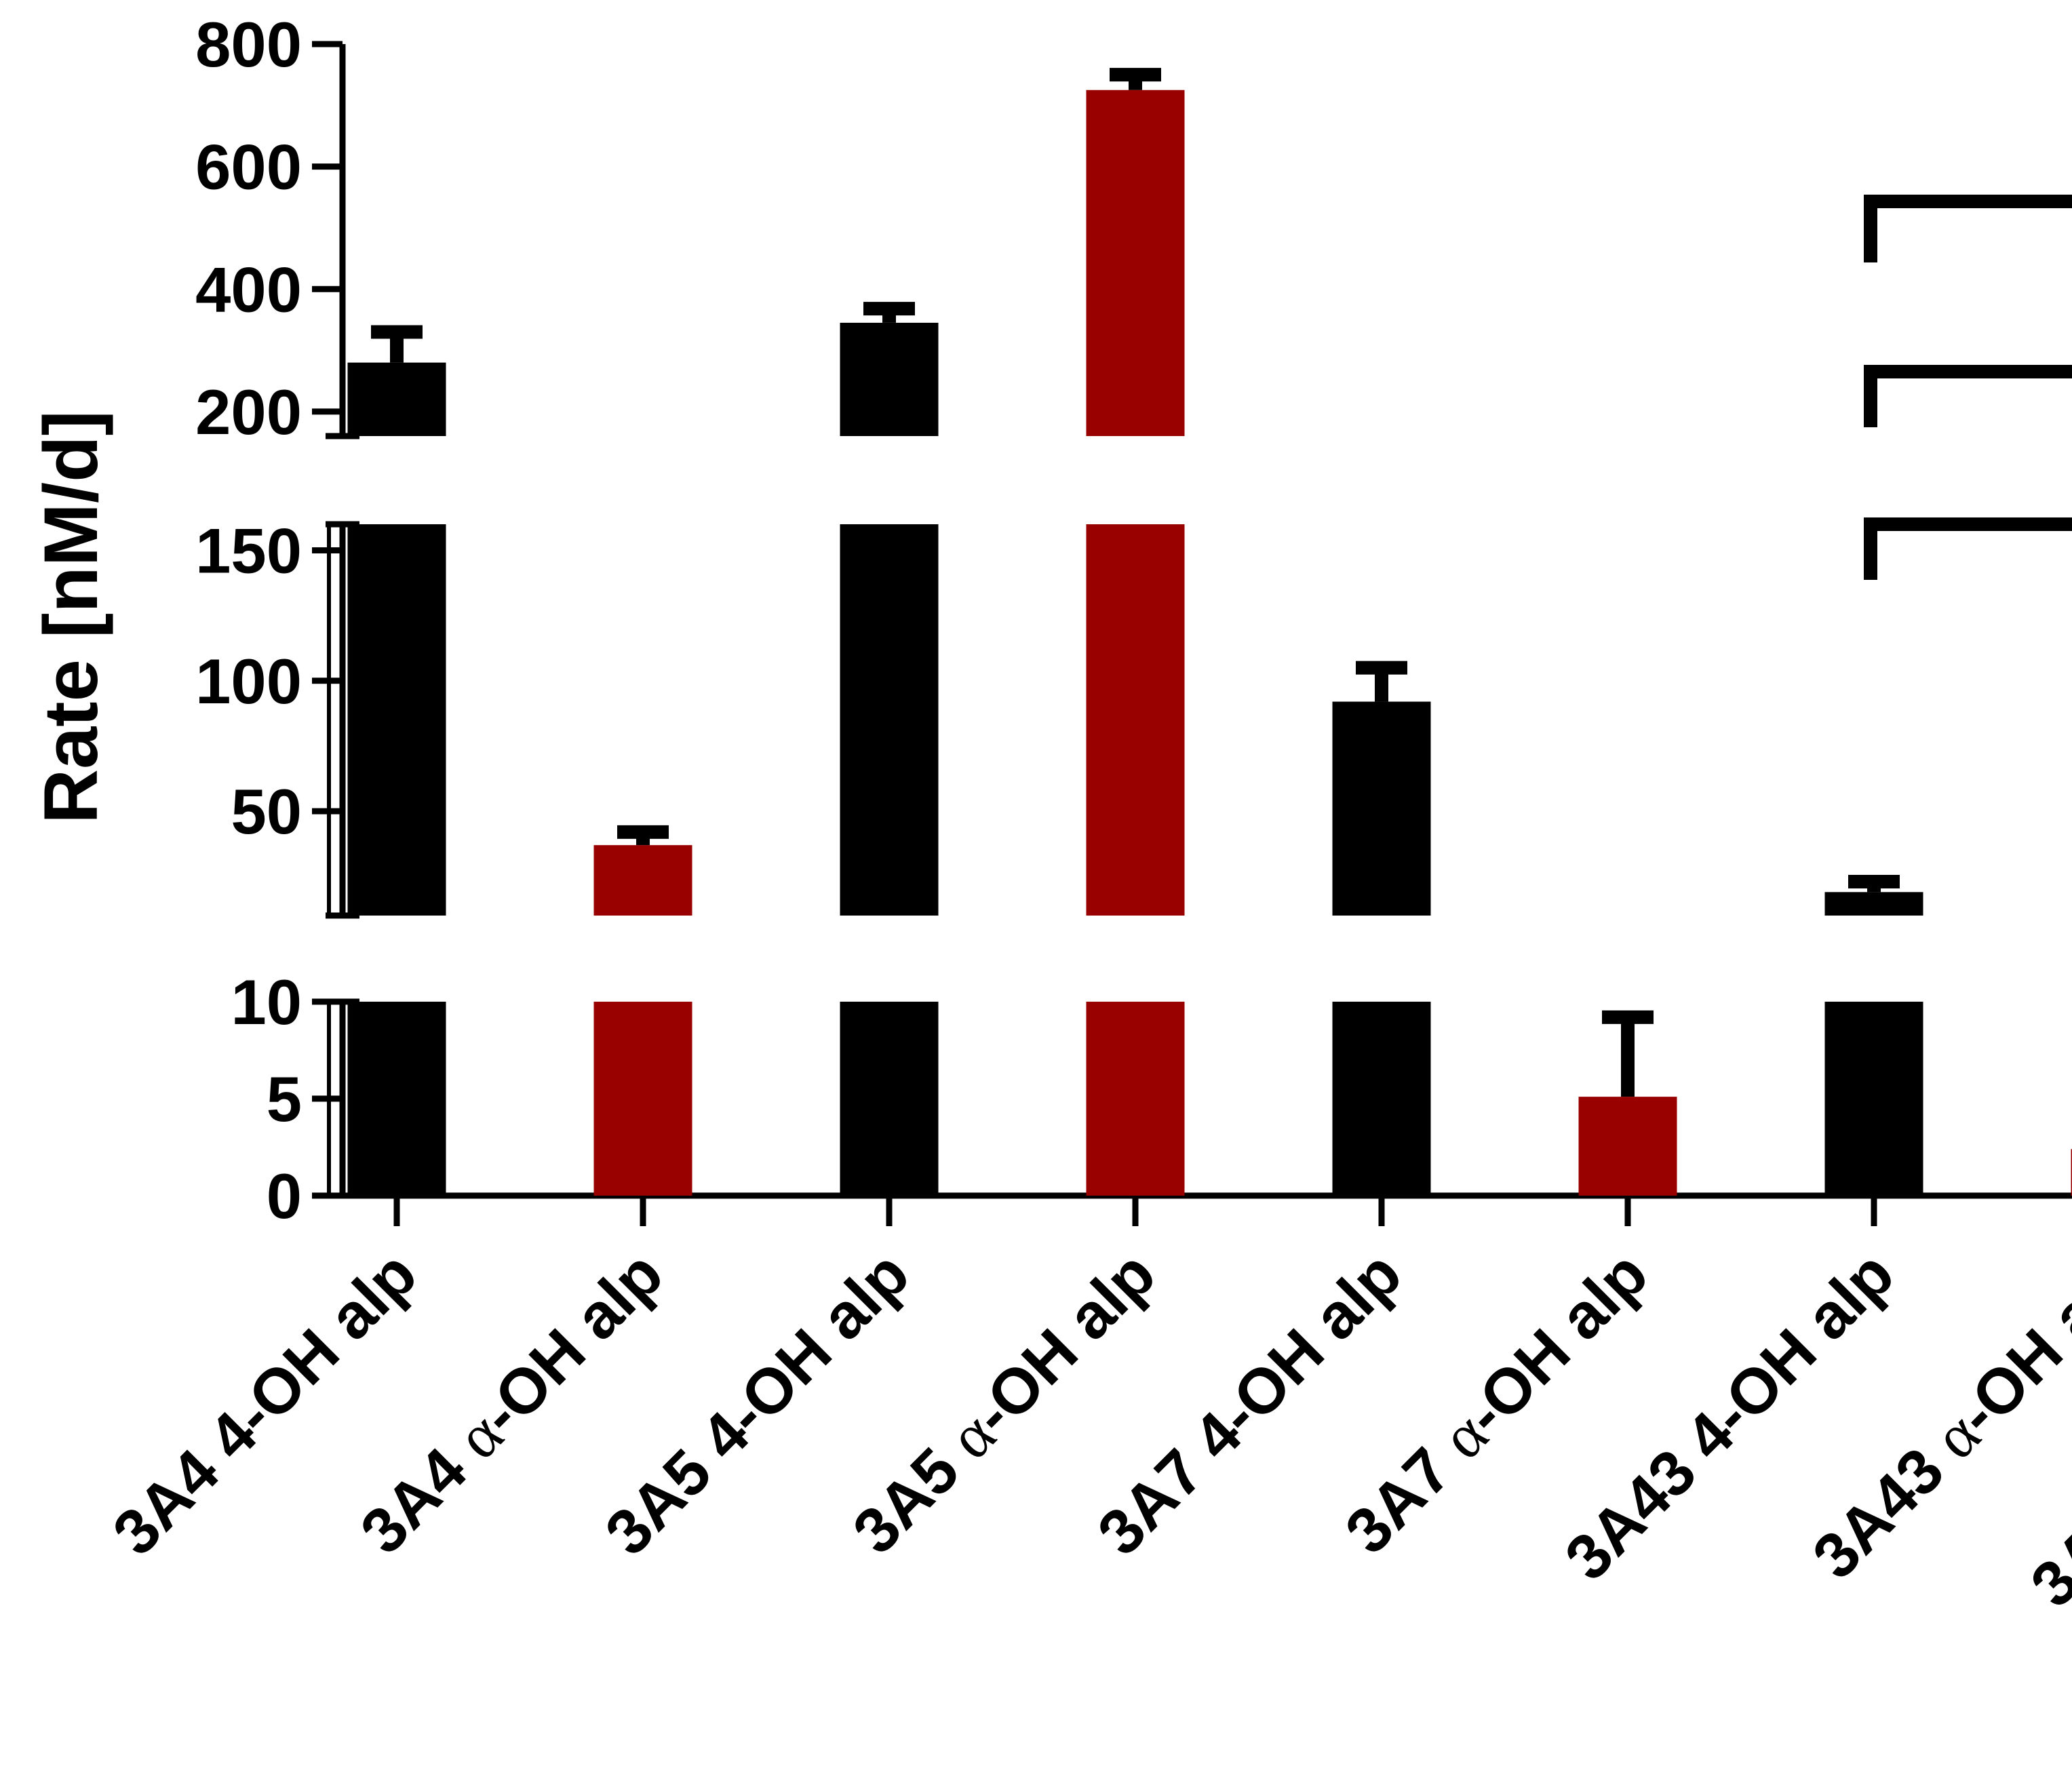 This screenshot has width=2072, height=1785. Describe the element at coordinates (248, 412) in the screenshot. I see `y-tick-label: 200` at that location.